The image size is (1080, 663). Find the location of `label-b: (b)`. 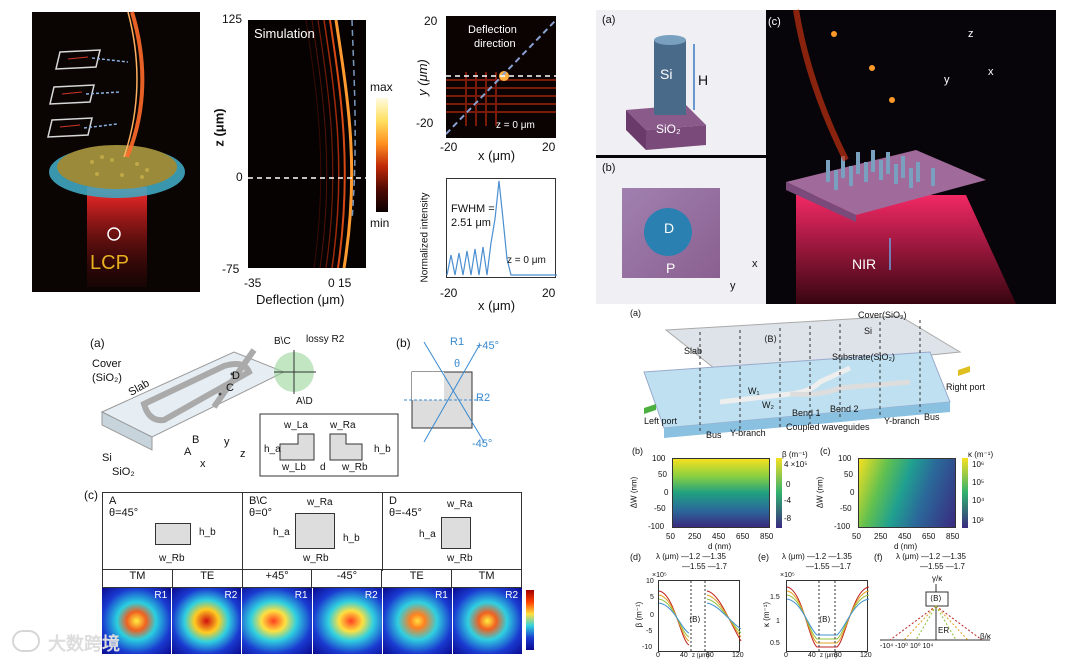

label-b: (b) is located at coordinates (609, 168).